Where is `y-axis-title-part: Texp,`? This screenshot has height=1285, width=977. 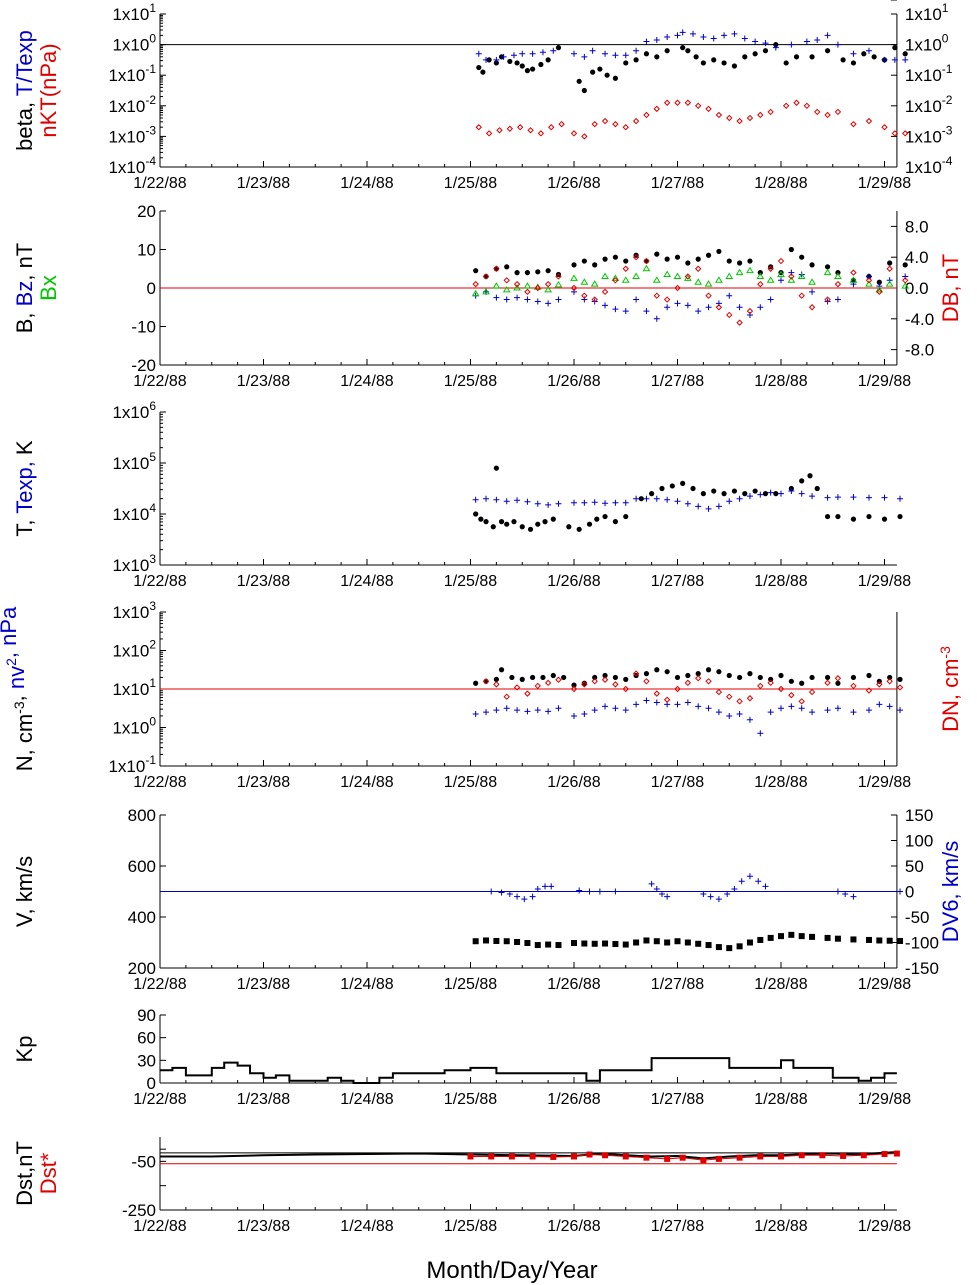 y-axis-title-part: Texp, is located at coordinates (24, 487).